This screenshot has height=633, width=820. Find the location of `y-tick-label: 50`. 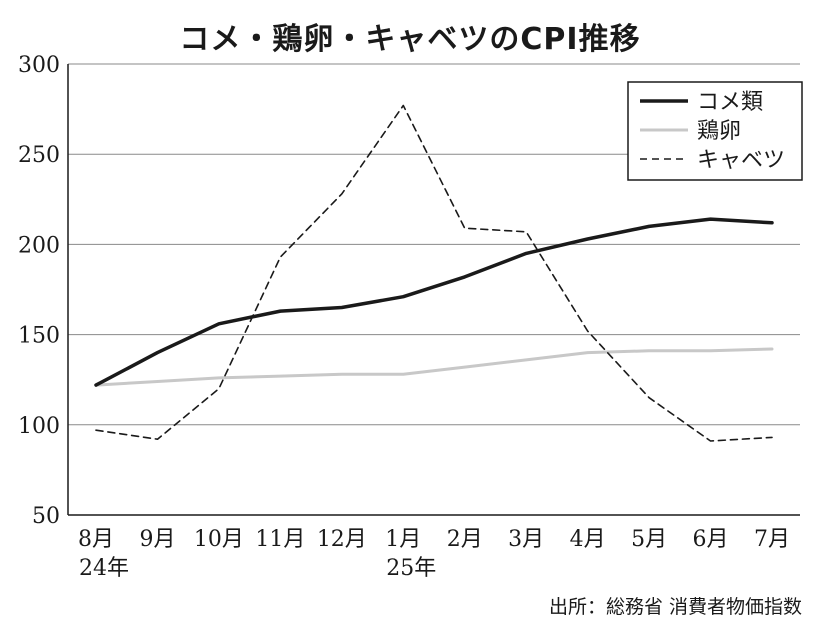

y-tick-label: 50 is located at coordinates (46, 516).